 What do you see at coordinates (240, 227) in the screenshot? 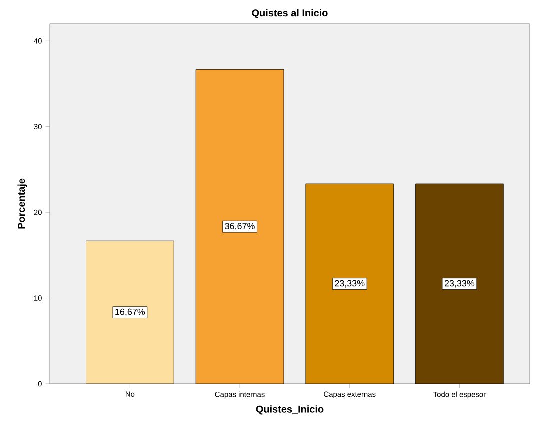
I see `data-label: 36,67%` at bounding box center [240, 227].